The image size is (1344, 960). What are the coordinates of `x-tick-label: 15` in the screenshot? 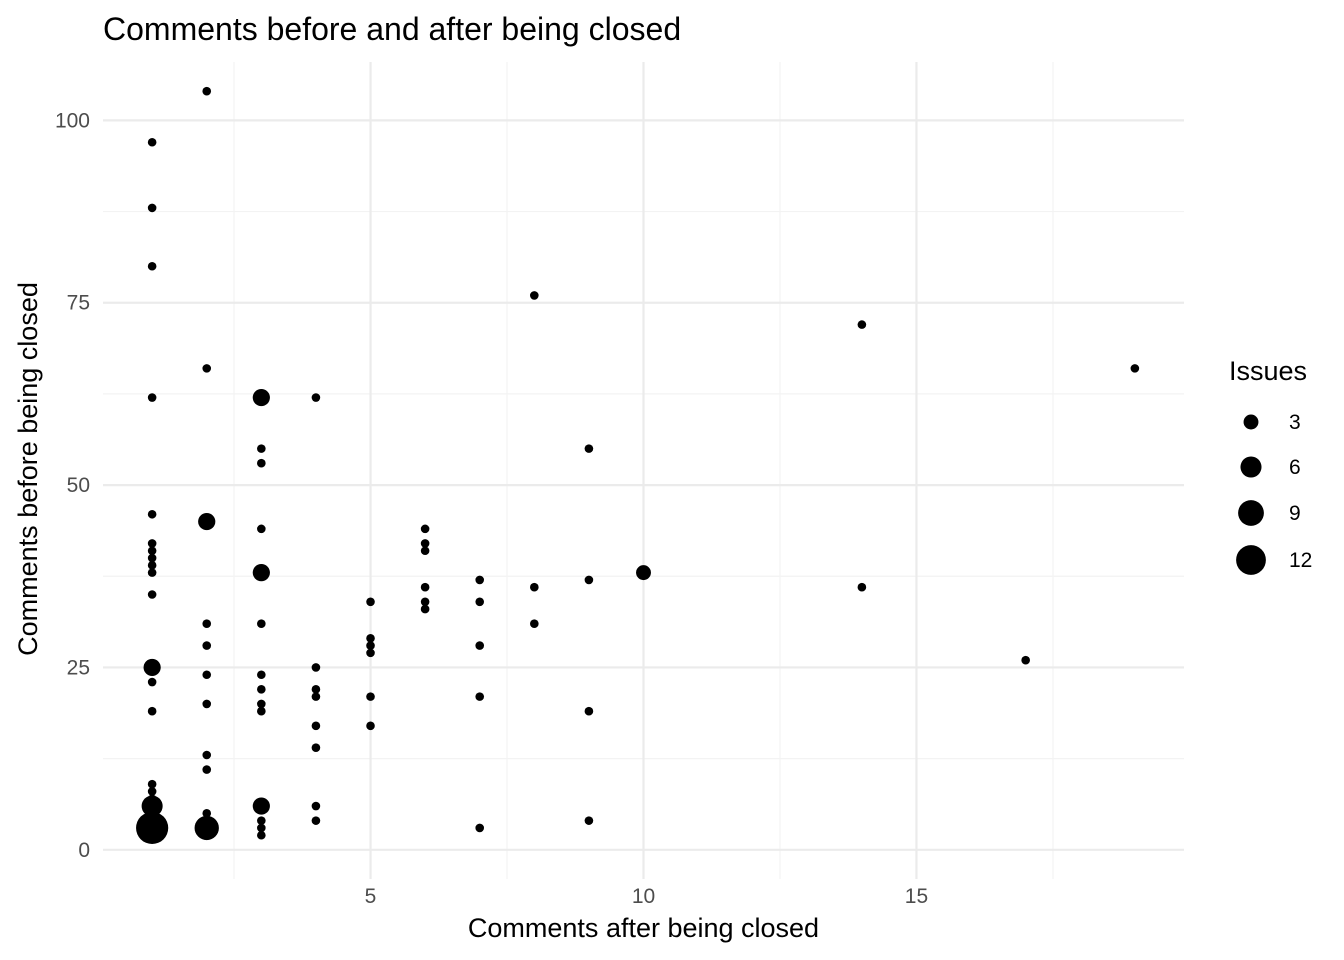 It's located at (916, 896).